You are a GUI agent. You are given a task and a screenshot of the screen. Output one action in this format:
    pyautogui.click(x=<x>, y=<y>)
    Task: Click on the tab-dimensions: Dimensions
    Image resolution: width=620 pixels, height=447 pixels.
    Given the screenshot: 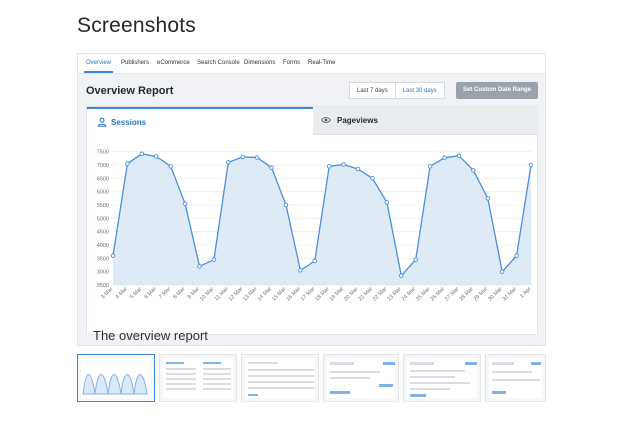 What is the action you would take?
    pyautogui.click(x=260, y=63)
    